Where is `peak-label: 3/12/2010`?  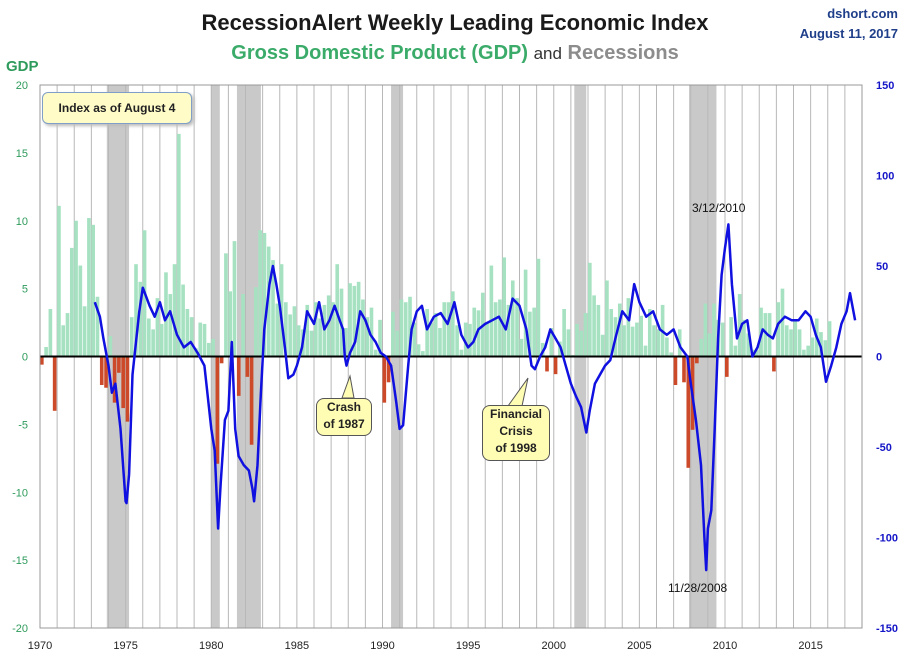
peak-label: 3/12/2010 is located at coordinates (719, 208).